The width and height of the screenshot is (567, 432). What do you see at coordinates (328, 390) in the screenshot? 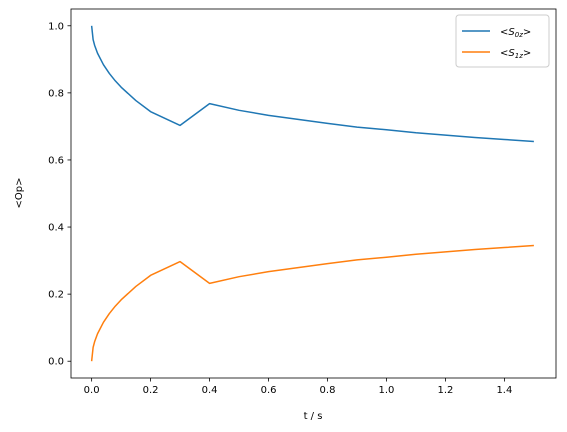
I see `x-tick-label: 0.8` at bounding box center [328, 390].